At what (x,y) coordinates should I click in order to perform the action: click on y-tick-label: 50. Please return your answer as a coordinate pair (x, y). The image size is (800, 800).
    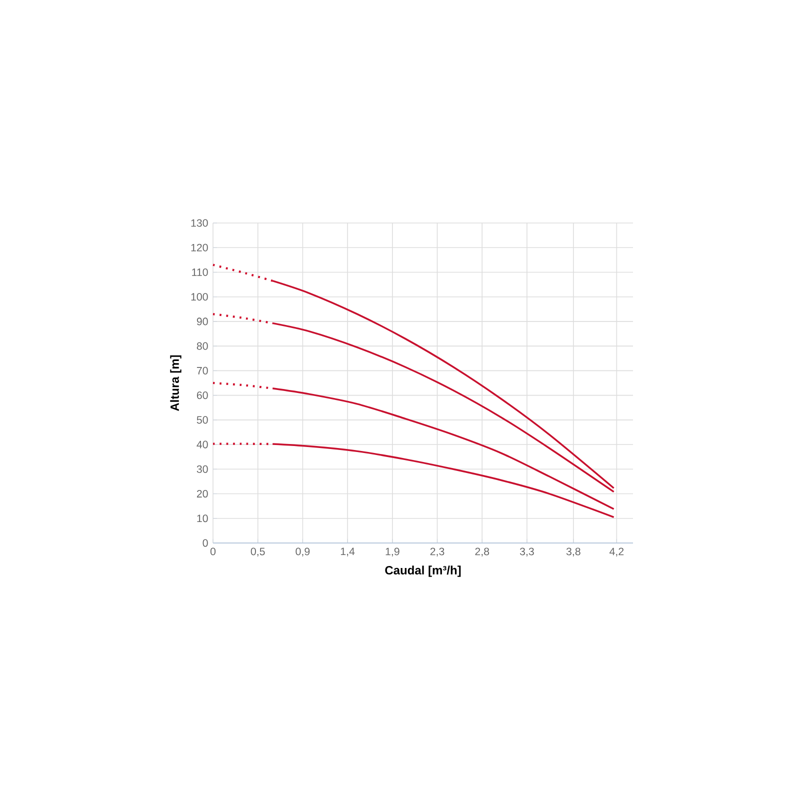
    Looking at the image, I should click on (202, 420).